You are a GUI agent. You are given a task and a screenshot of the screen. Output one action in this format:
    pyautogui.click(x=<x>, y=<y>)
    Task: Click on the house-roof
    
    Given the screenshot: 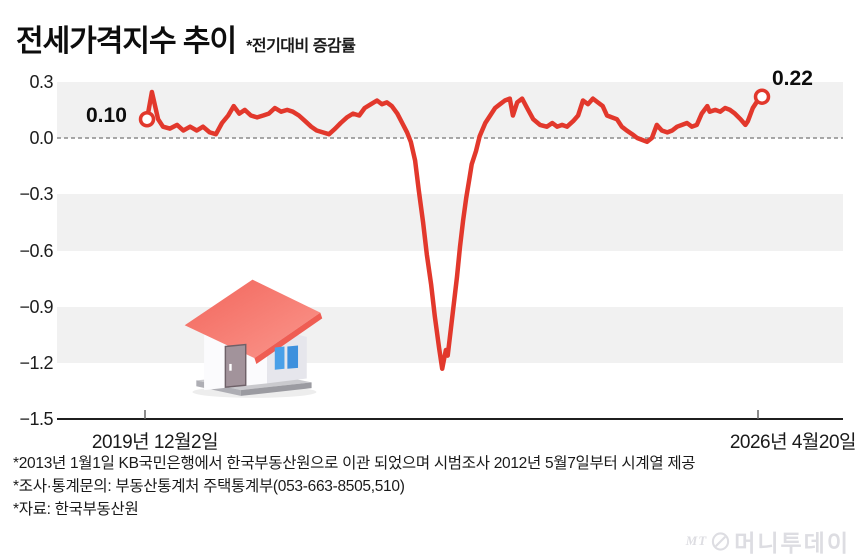 What is the action you would take?
    pyautogui.click(x=252, y=319)
    